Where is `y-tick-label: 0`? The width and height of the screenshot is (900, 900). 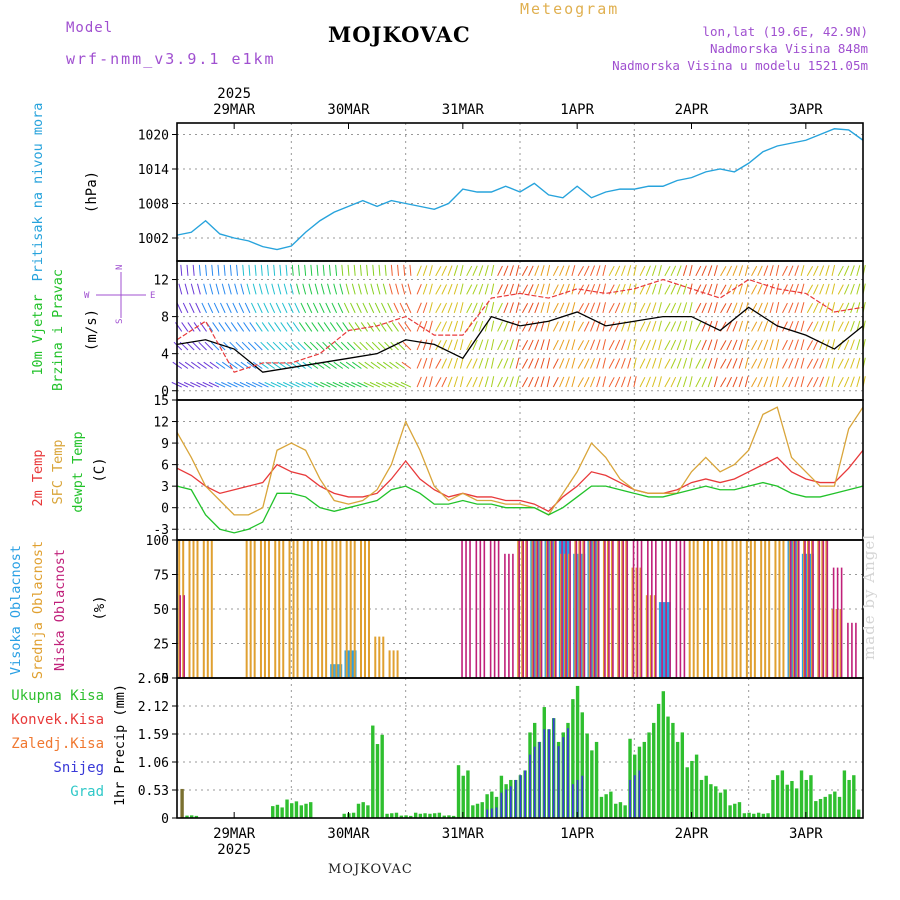
y-tick-label: 0 is located at coordinates (165, 509).